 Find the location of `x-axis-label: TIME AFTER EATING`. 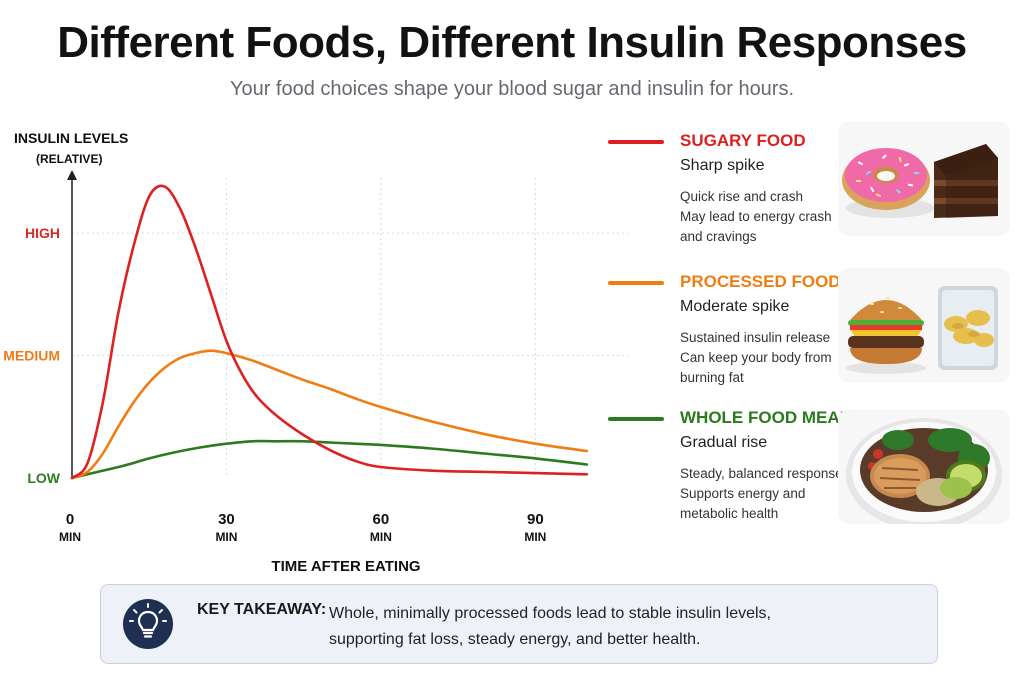

x-axis-label: TIME AFTER EATING is located at coordinates (345, 566).